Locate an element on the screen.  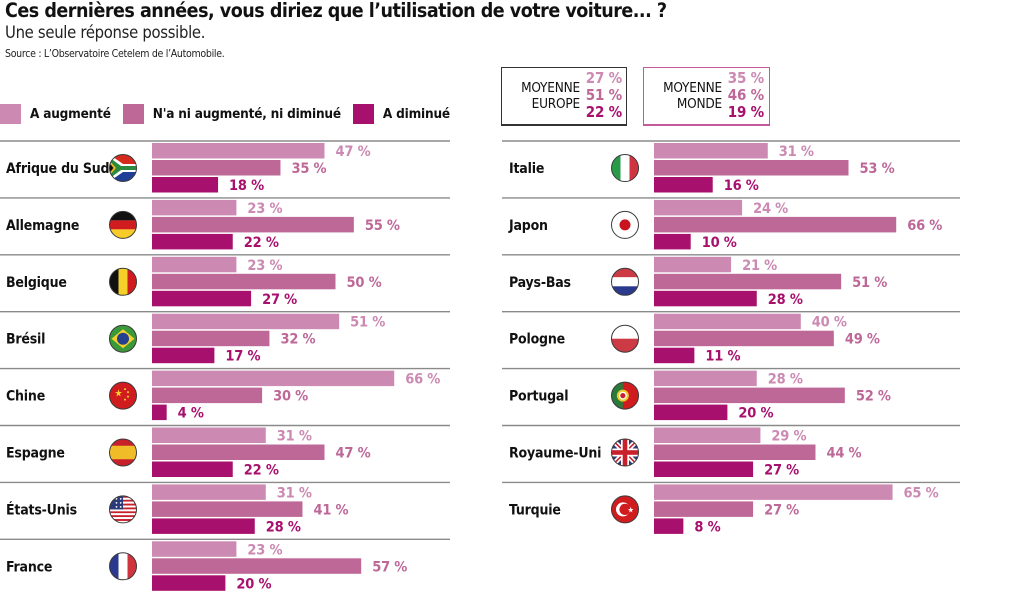
country-label: Afrique du Sud is located at coordinates (57, 169).